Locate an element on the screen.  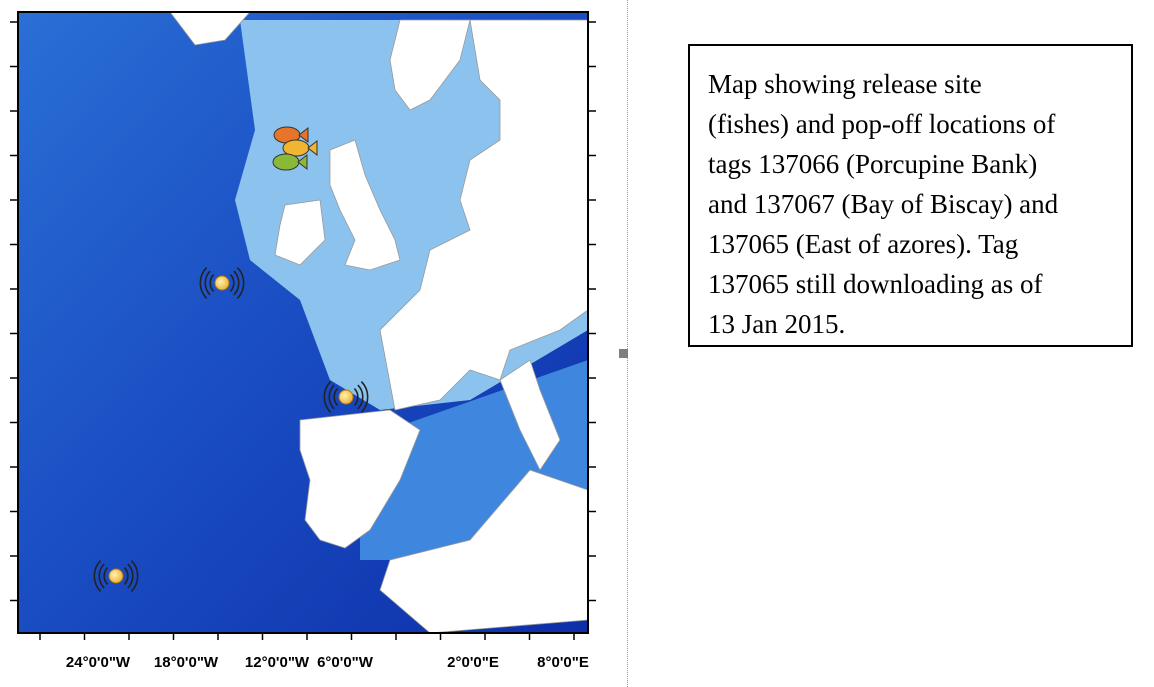
x-axis-label: 2°0'0"E is located at coordinates (473, 662).